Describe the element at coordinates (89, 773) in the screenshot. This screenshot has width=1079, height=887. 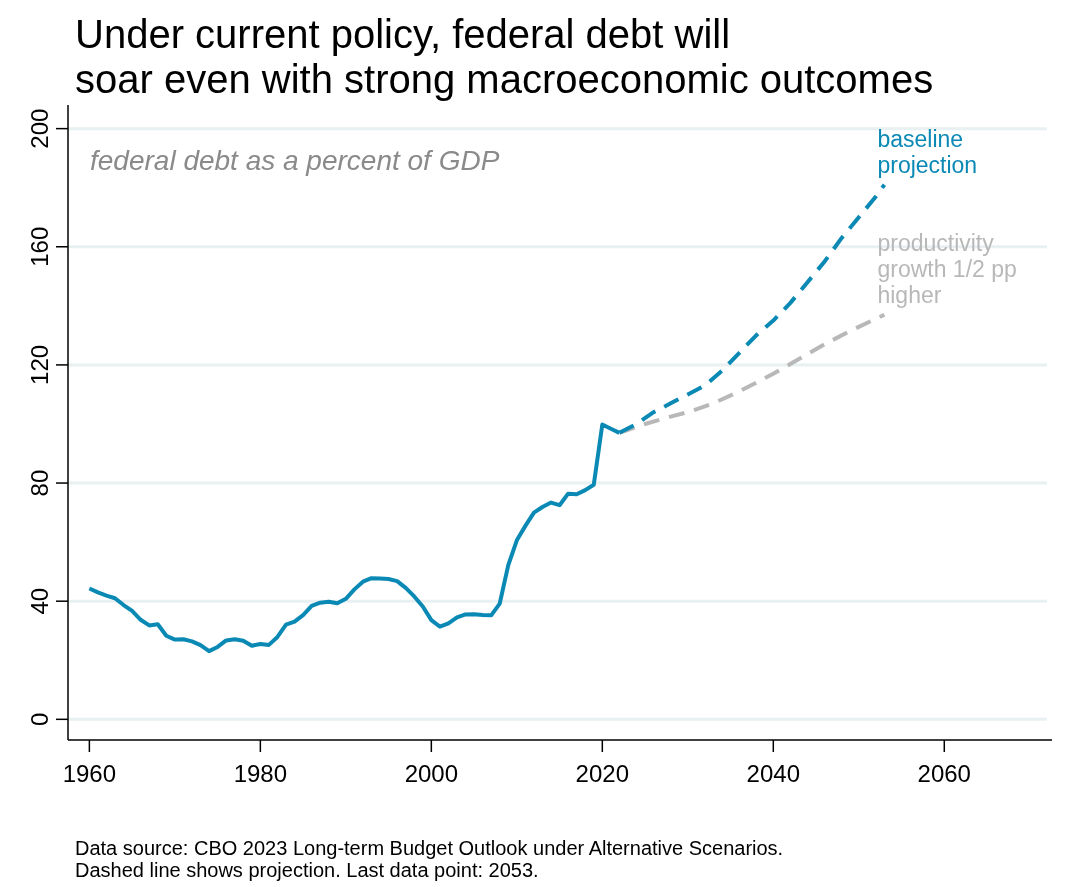
I see `x-tick-label: 1960` at that location.